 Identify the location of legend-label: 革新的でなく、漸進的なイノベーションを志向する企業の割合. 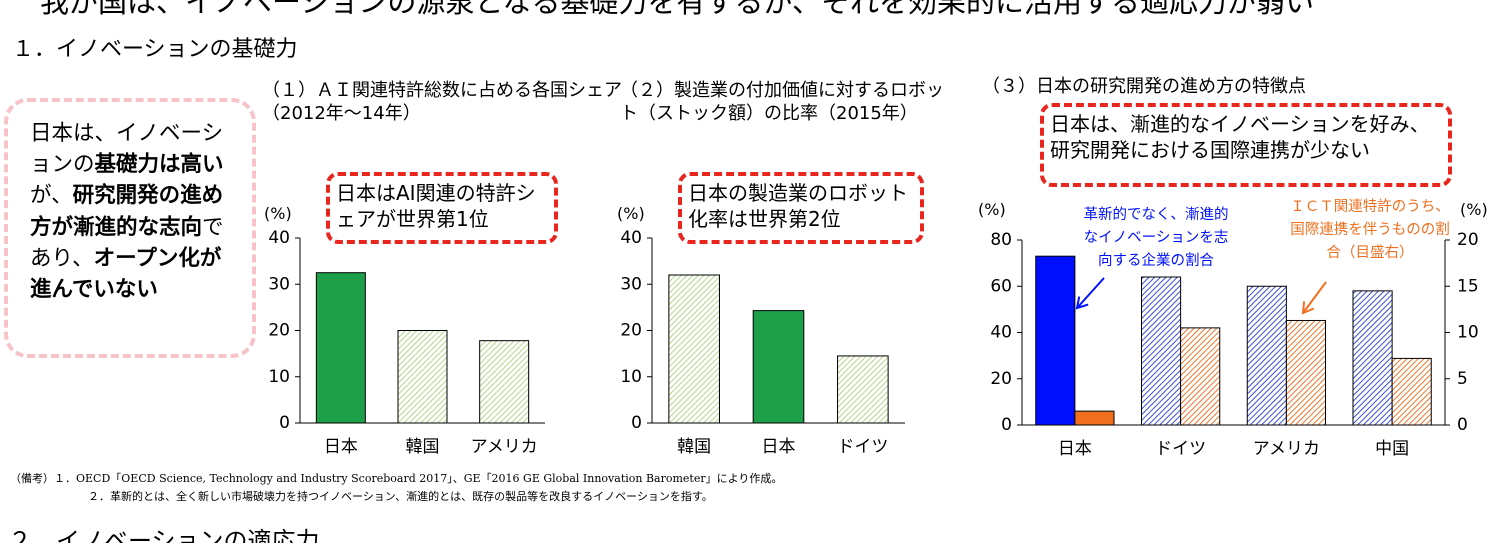
(1156, 238).